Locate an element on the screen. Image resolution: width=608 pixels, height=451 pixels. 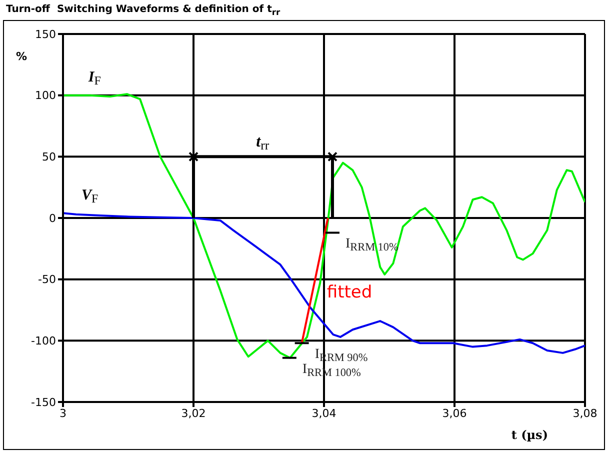
y-tick-label: -50 is located at coordinates (47, 279).